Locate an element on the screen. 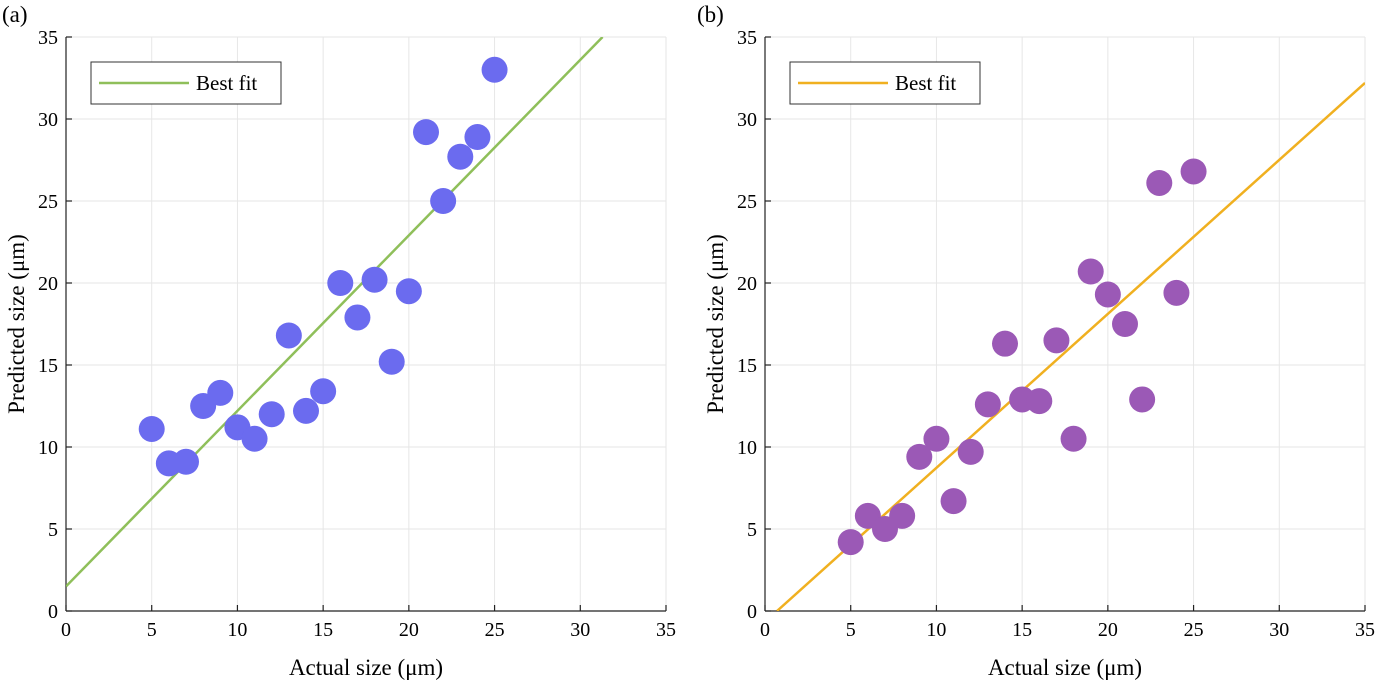 The image size is (1377, 684). panel-label: (b) is located at coordinates (710, 14).